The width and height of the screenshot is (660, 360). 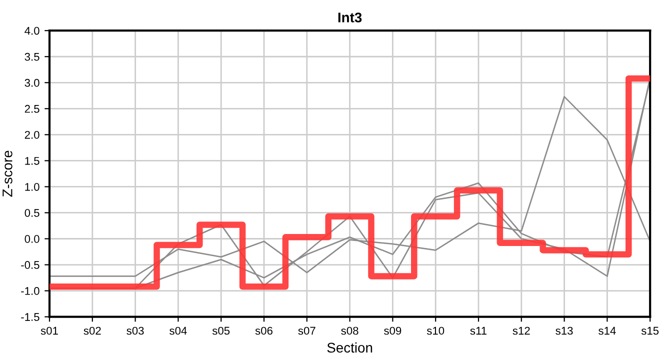 I want to click on y-tick-label: 1.5, so click(x=32, y=161).